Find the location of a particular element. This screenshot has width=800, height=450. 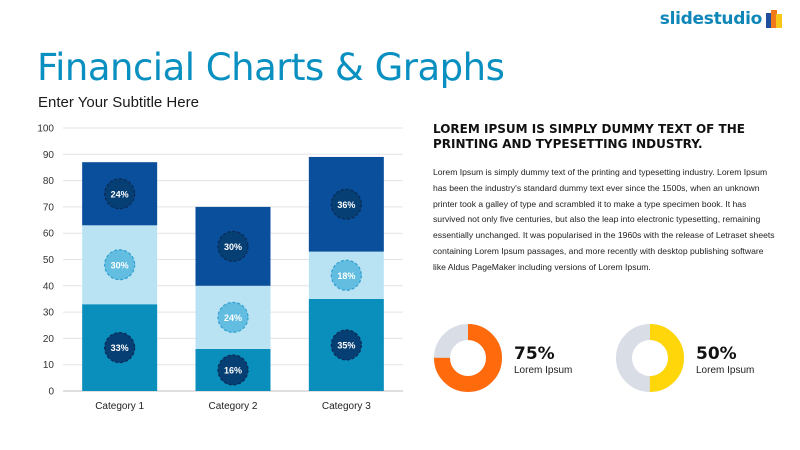

donut-1-ring is located at coordinates (468, 358).